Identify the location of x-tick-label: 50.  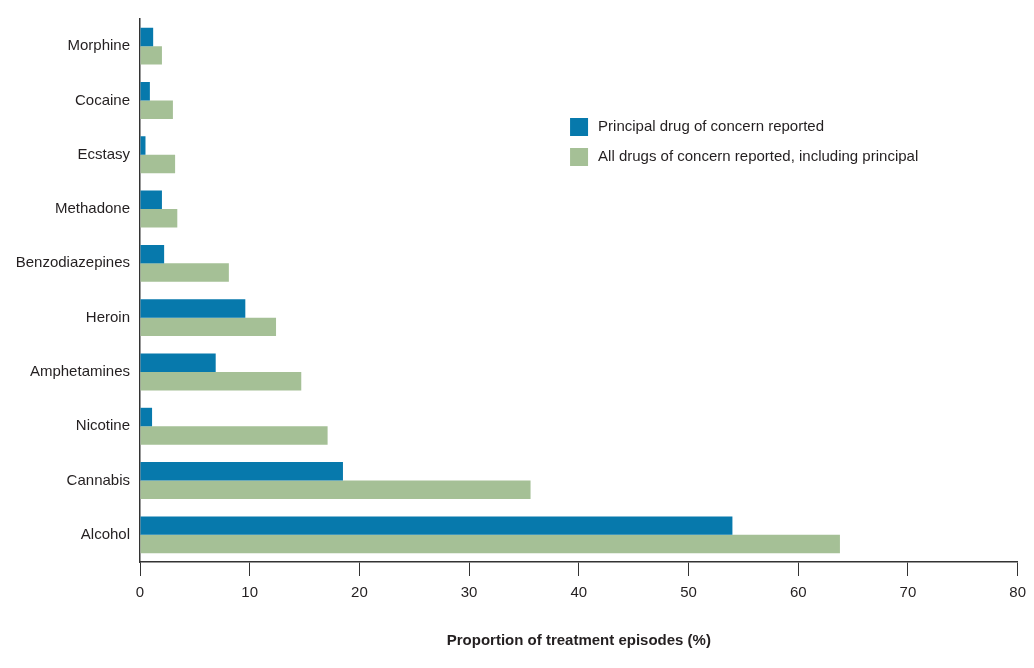
(688, 592).